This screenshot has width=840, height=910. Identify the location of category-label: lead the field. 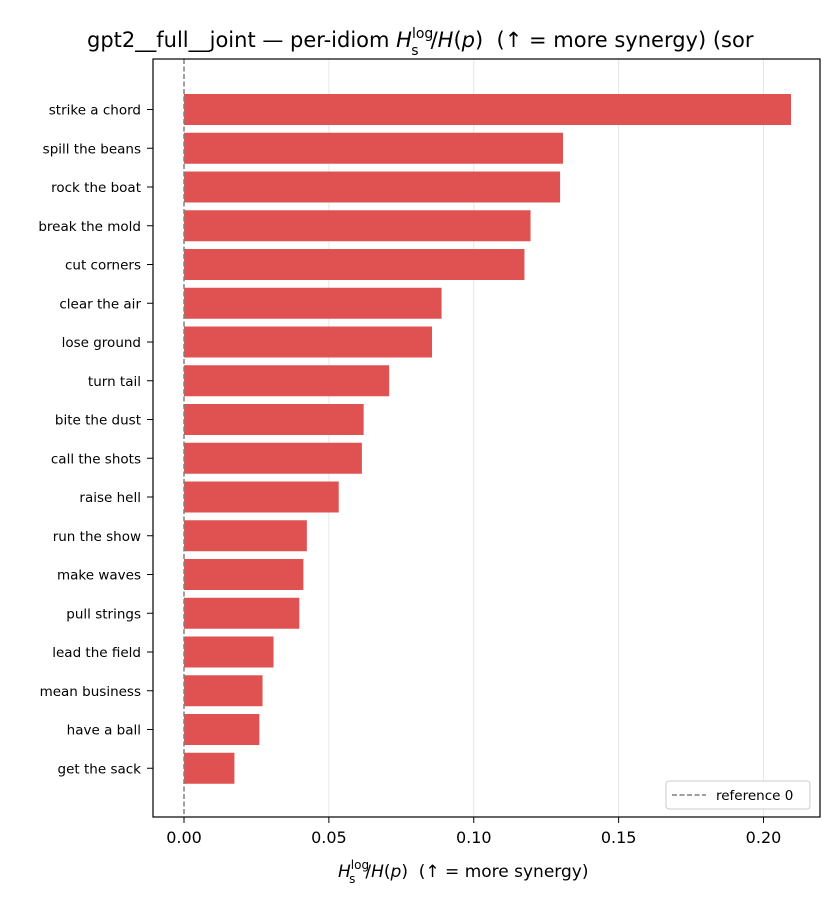
(96, 653).